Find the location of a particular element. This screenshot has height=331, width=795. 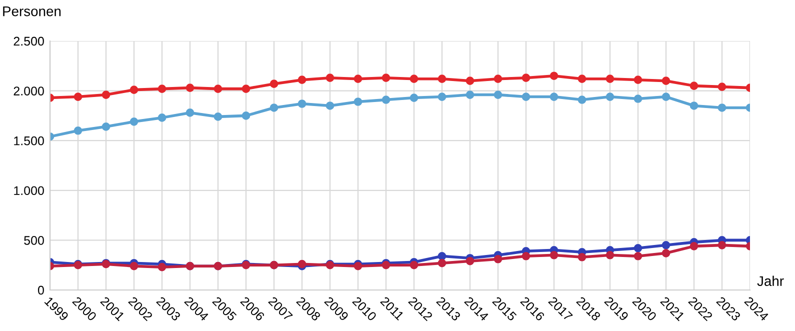

y-tick-label: 1.500 is located at coordinates (29, 141).